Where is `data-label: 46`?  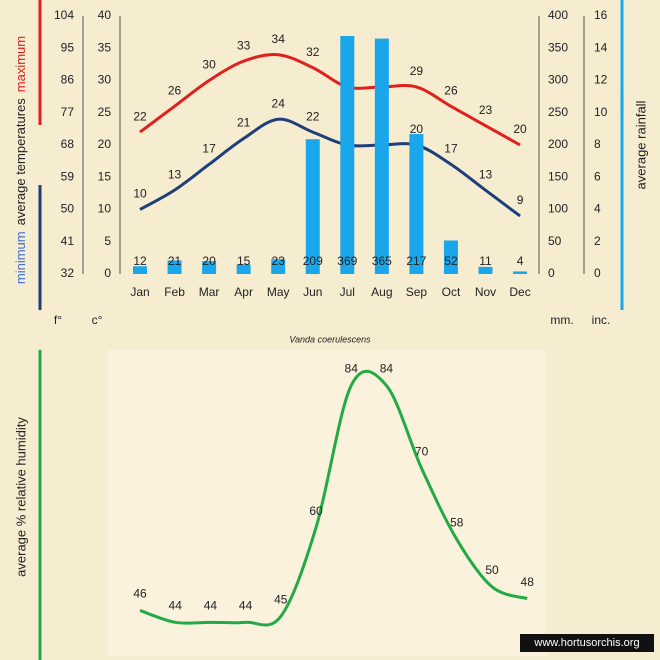 data-label: 46 is located at coordinates (140, 594).